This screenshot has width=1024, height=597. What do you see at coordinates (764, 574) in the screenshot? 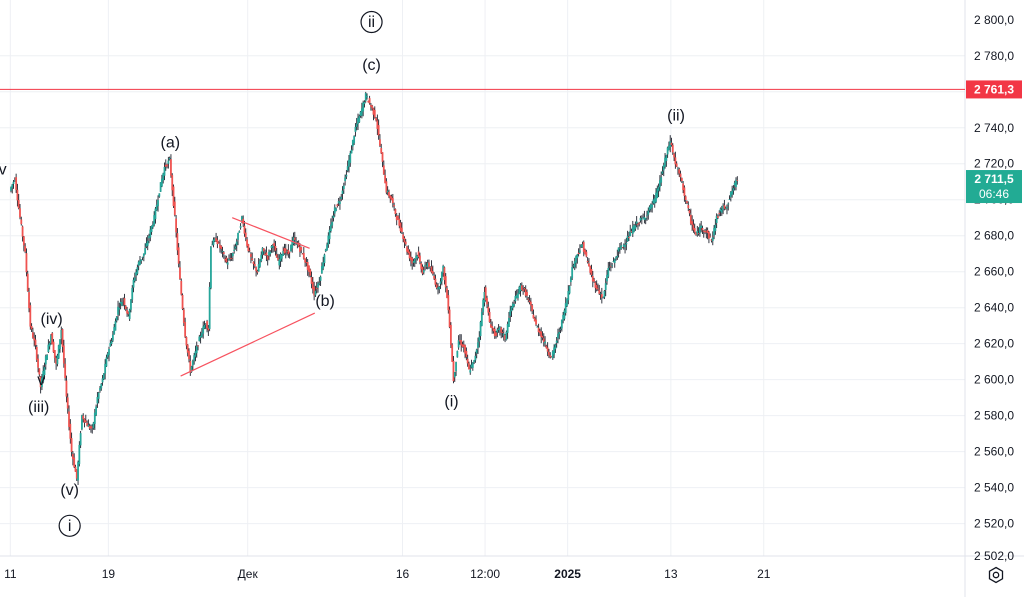
I see `time-axis-label: 21` at bounding box center [764, 574].